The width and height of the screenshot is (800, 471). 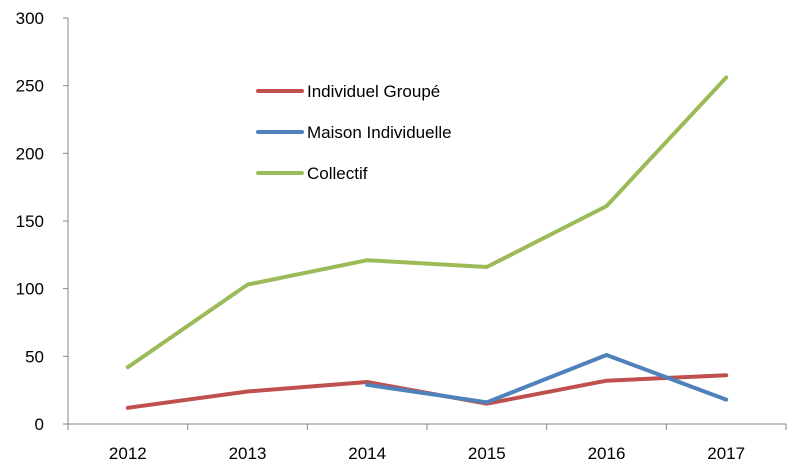 I want to click on x-tick-label: 2016, so click(x=607, y=453).